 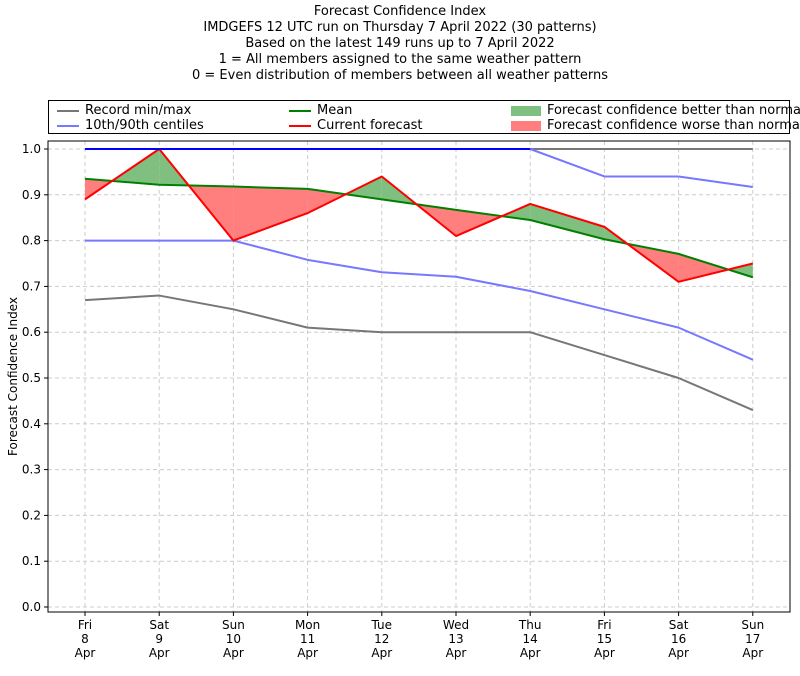 What do you see at coordinates (31, 561) in the screenshot?
I see `y-tick-label: 0.1` at bounding box center [31, 561].